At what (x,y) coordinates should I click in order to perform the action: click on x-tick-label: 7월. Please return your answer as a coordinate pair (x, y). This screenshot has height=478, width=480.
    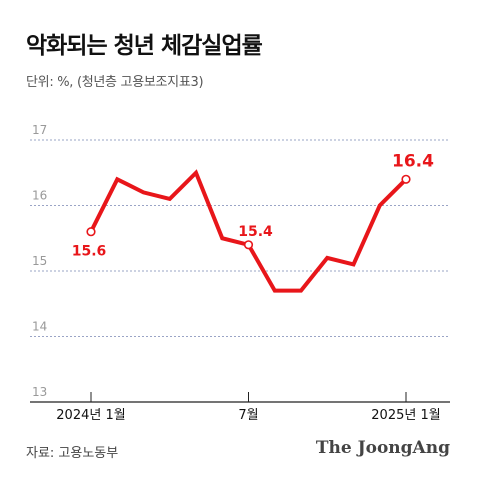
    Looking at the image, I should click on (248, 415).